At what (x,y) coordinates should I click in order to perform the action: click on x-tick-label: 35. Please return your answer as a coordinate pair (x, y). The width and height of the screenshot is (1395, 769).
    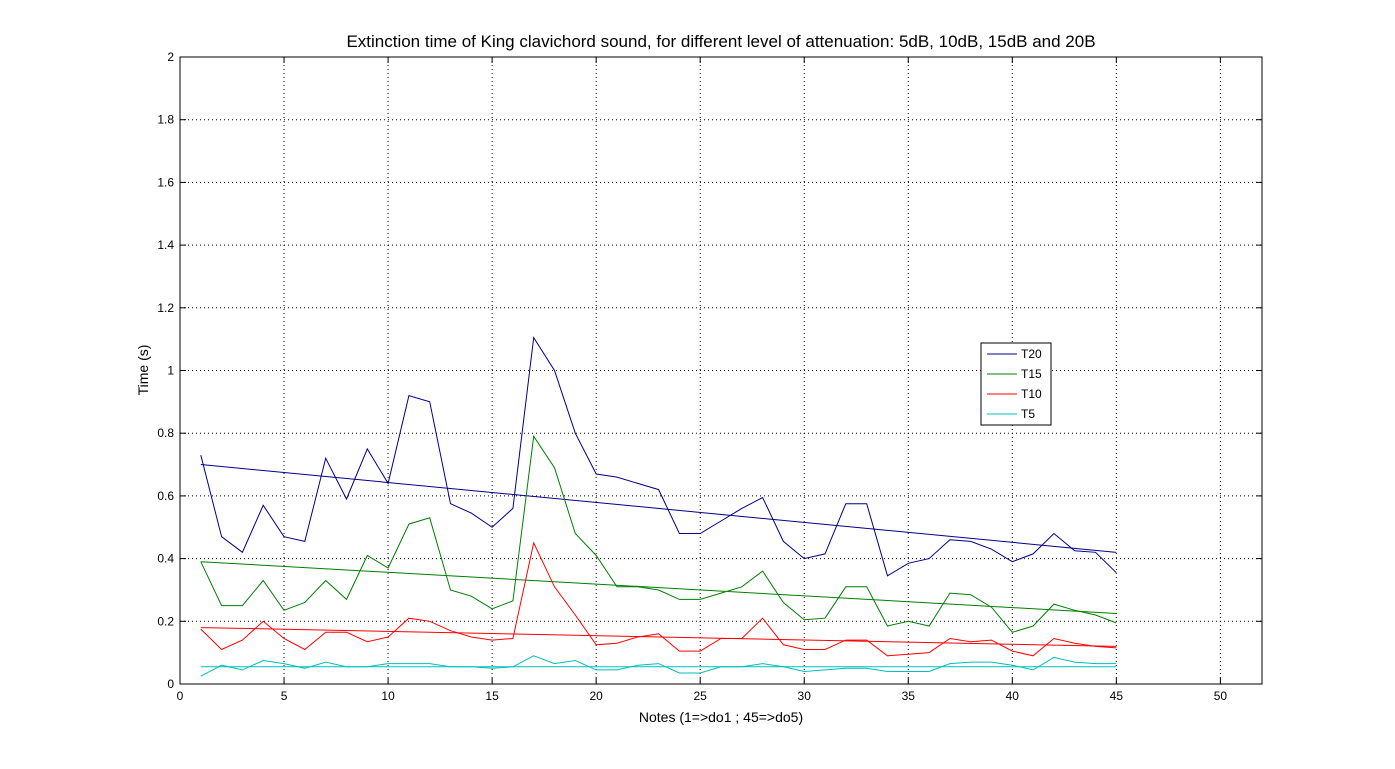
    Looking at the image, I should click on (909, 696).